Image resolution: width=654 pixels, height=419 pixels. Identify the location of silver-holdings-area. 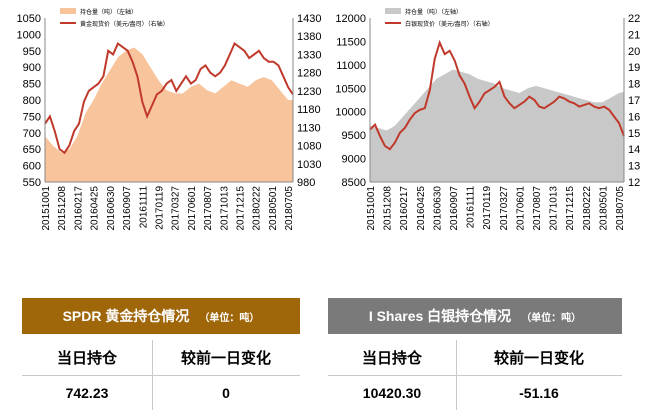
(497, 125).